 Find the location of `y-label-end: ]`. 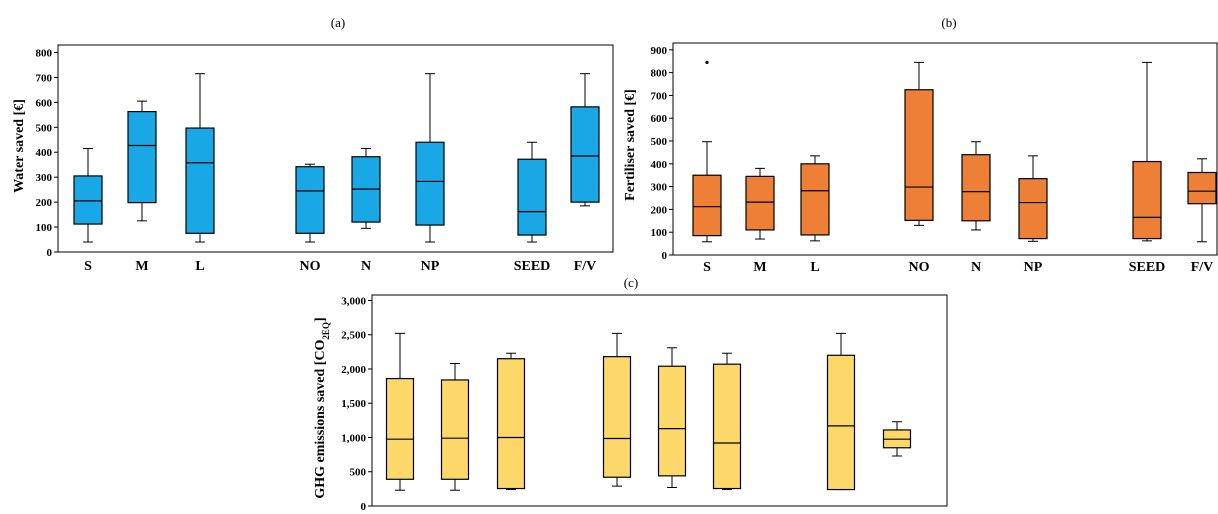

y-label-end: ] is located at coordinates (320, 319).